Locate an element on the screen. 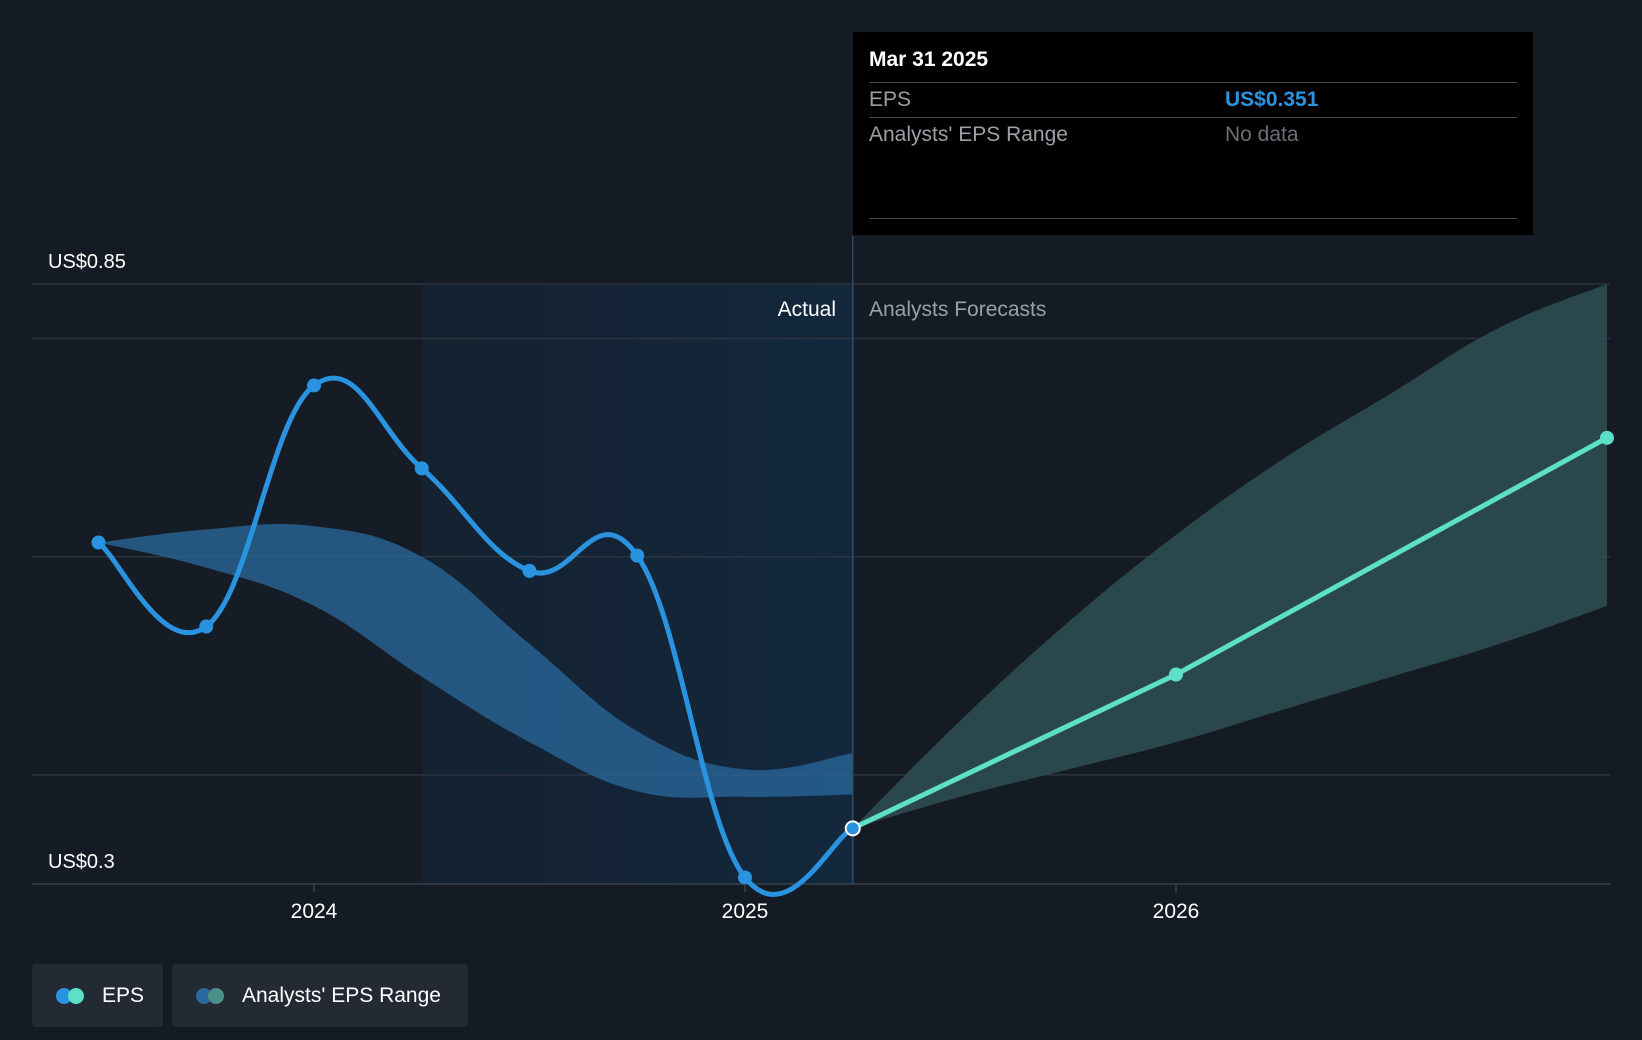 This screenshot has width=1642, height=1040. tooltip-row-eps: EPS US$0.351 is located at coordinates (1193, 99).